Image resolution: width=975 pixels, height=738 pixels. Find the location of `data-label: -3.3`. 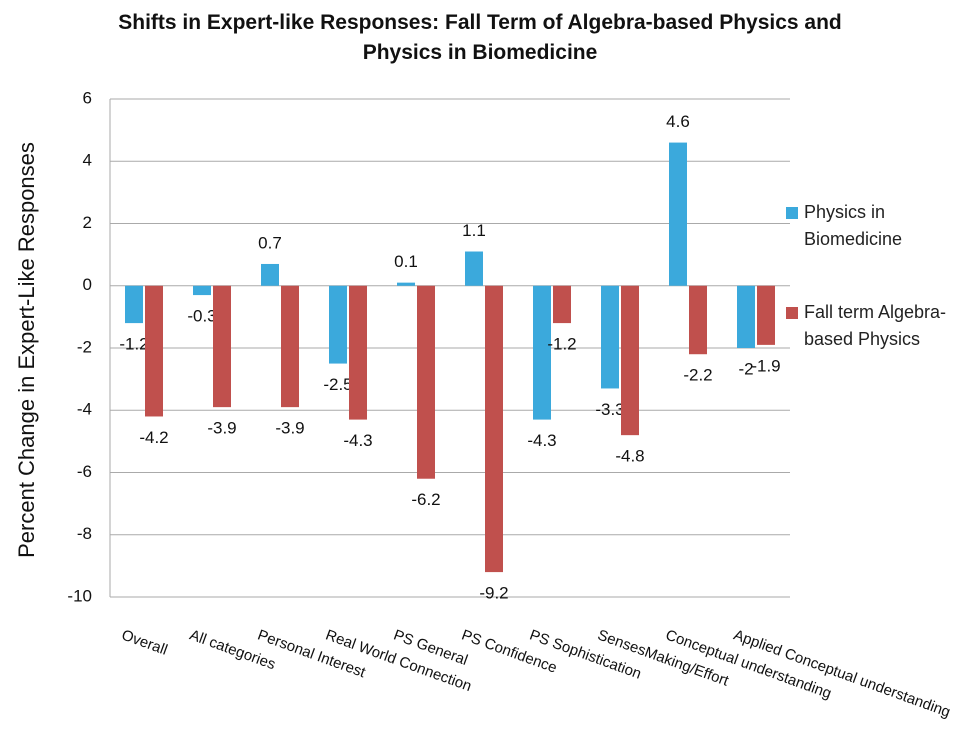

data-label: -3.3 is located at coordinates (609, 409).